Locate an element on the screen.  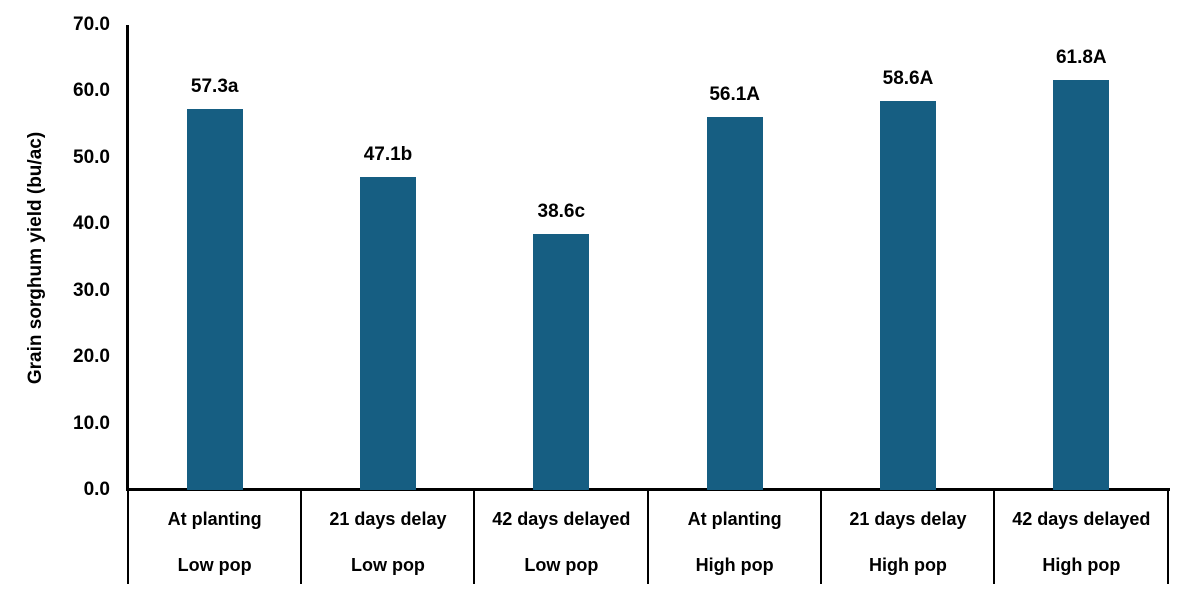
bar-value-label: 57.3a is located at coordinates (214, 87).